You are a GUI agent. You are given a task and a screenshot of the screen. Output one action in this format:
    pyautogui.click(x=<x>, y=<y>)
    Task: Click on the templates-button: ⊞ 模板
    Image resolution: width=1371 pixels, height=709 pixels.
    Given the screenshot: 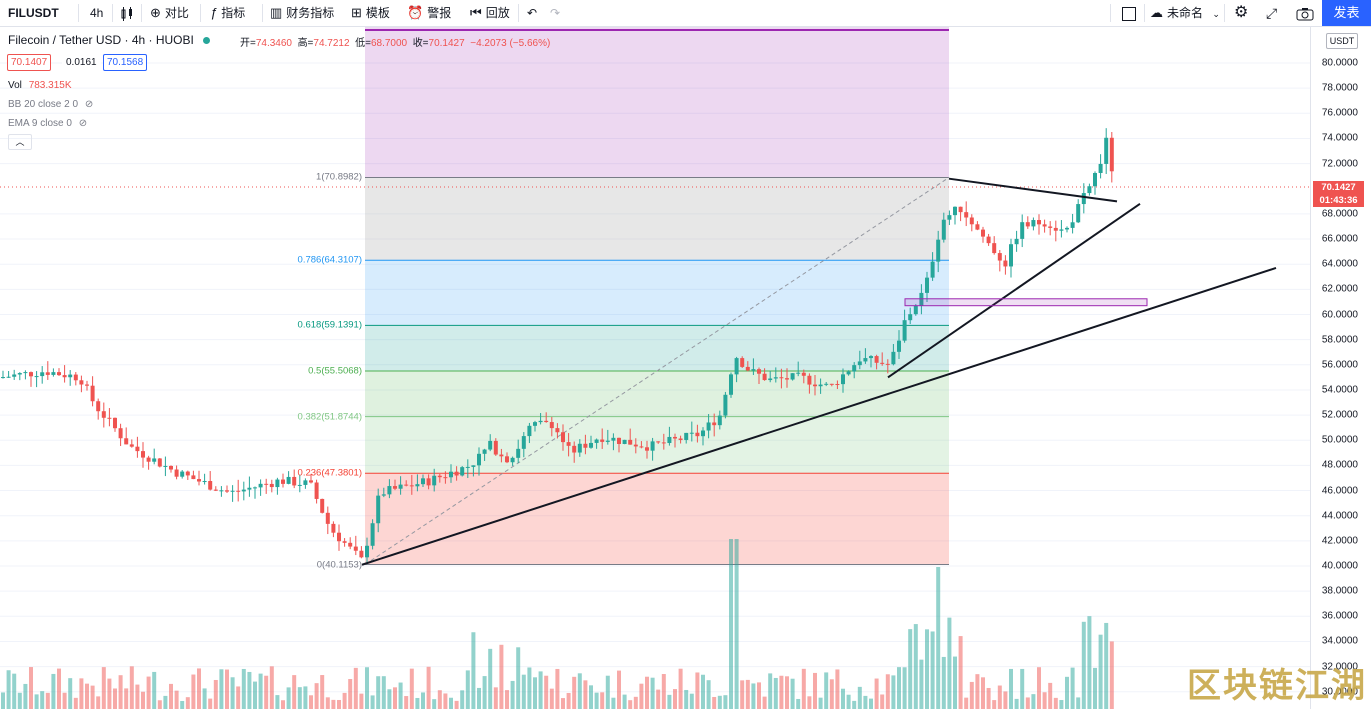 What is the action you would take?
    pyautogui.click(x=370, y=13)
    